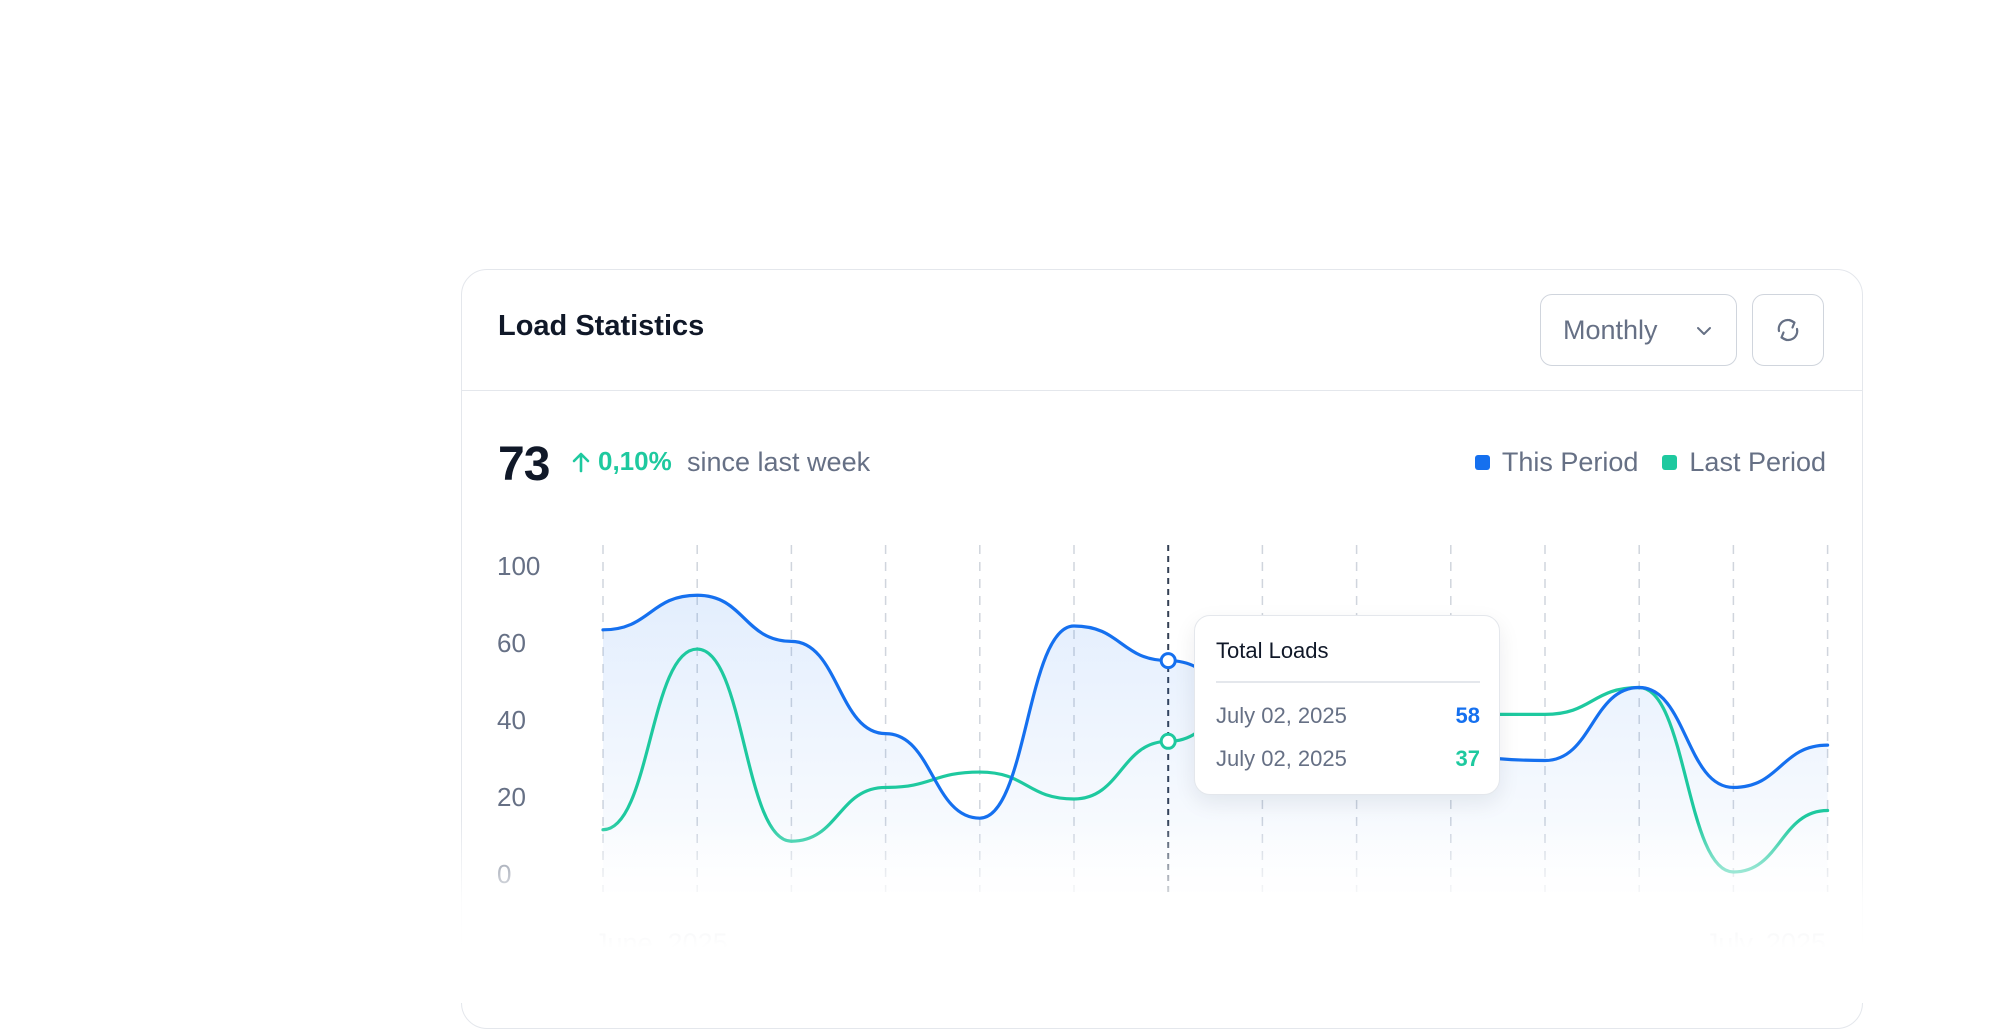 This screenshot has width=1994, height=1029. I want to click on y-tick-label: 0, so click(504, 874).